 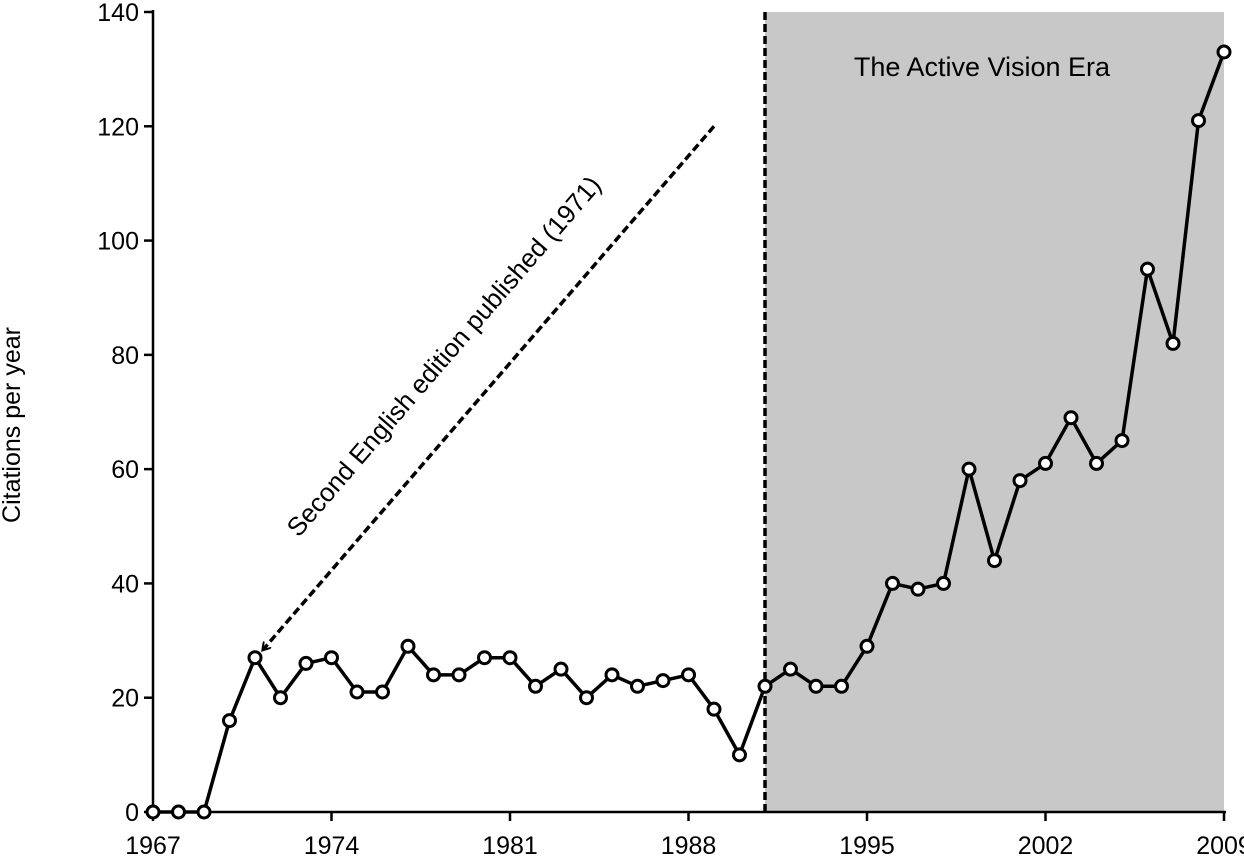 What do you see at coordinates (125, 699) in the screenshot?
I see `y-tick-label: 20` at bounding box center [125, 699].